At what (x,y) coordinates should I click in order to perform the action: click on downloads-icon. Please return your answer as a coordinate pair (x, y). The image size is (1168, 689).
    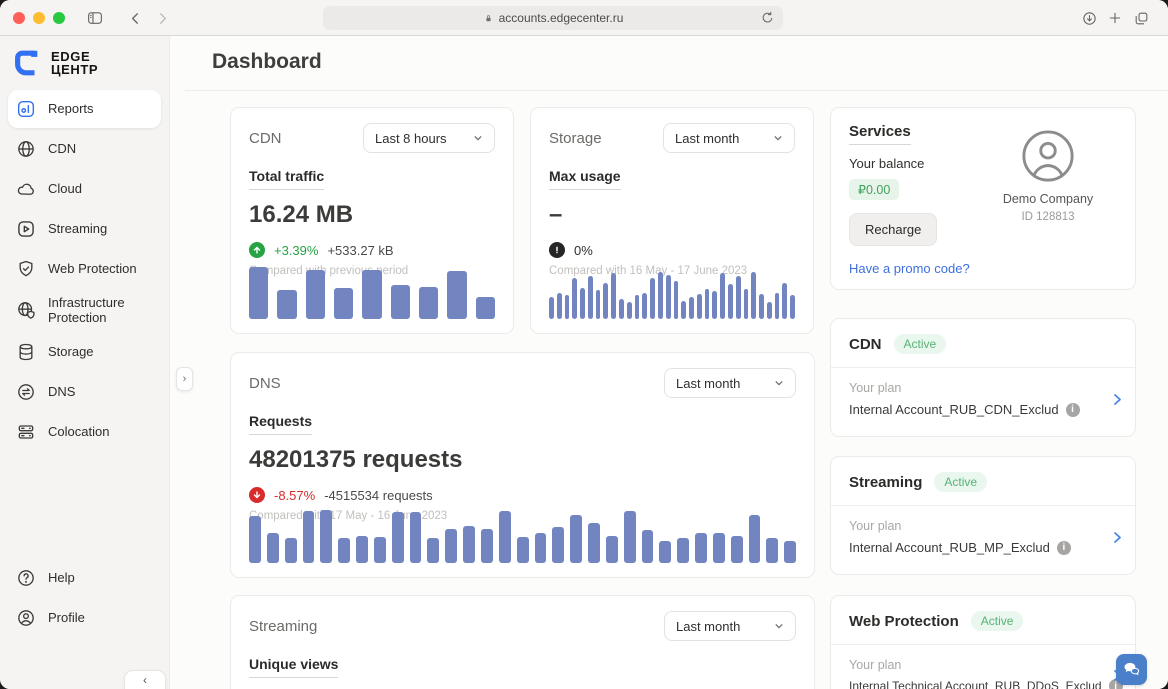
    Looking at the image, I should click on (1089, 18).